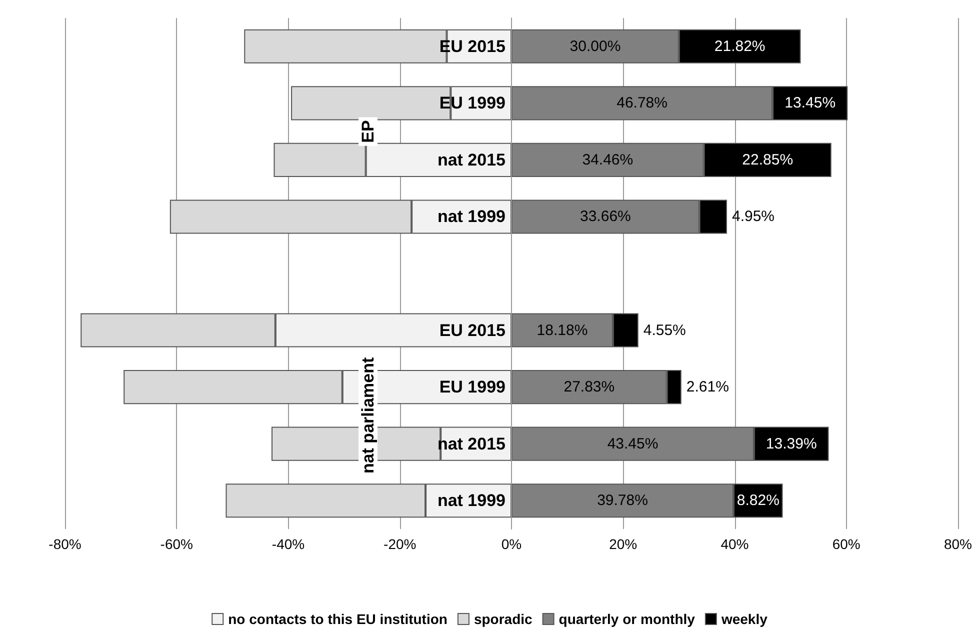 The height and width of the screenshot is (639, 979). I want to click on data-label: 27.83%, so click(589, 387).